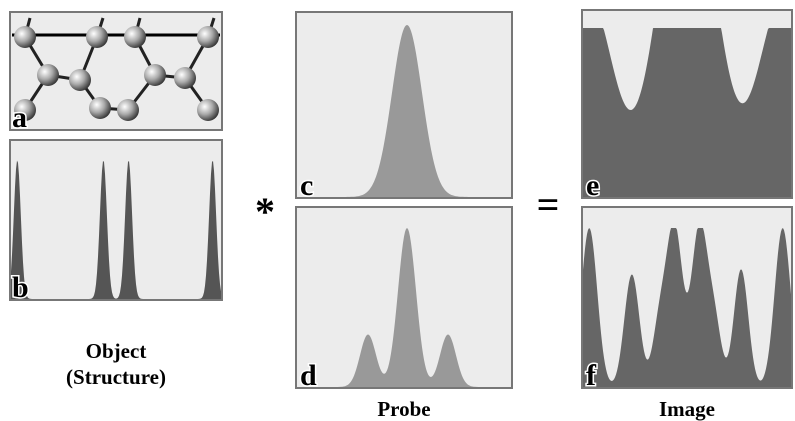 The image size is (795, 421). I want to click on operator: *, so click(265, 211).